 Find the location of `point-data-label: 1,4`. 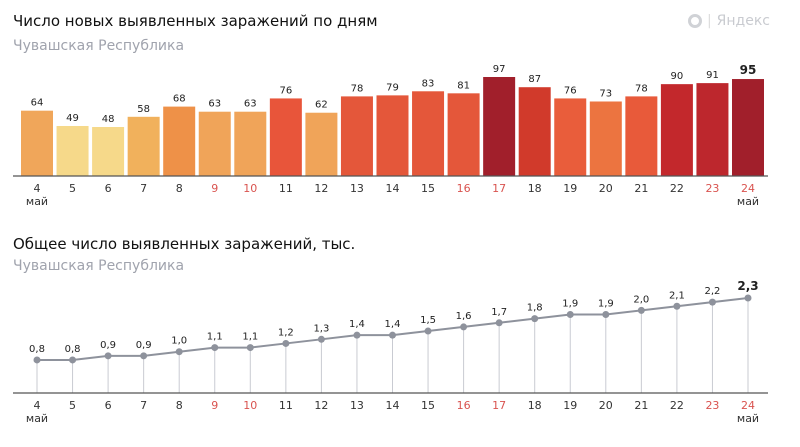

point-data-label: 1,4 is located at coordinates (357, 324).